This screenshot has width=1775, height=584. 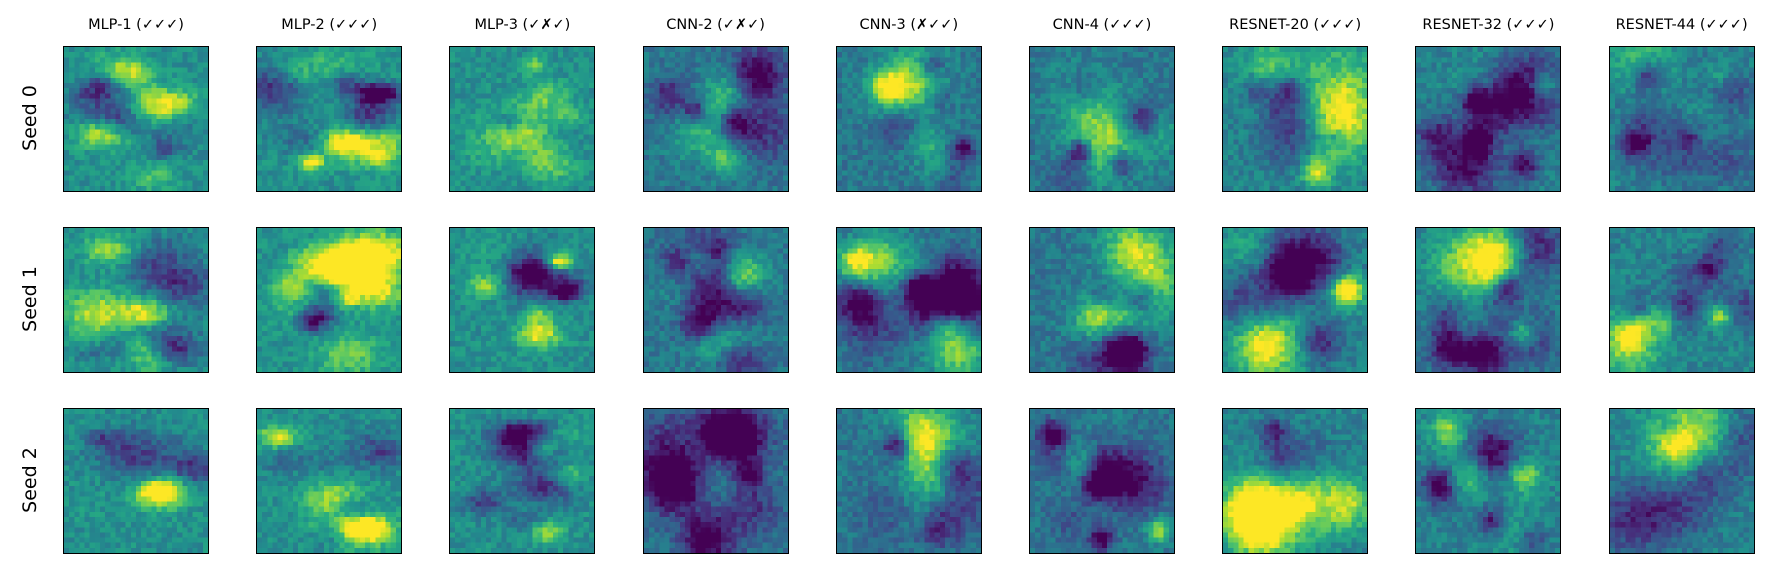 What do you see at coordinates (30, 299) in the screenshot?
I see `row-label: Seed 1` at bounding box center [30, 299].